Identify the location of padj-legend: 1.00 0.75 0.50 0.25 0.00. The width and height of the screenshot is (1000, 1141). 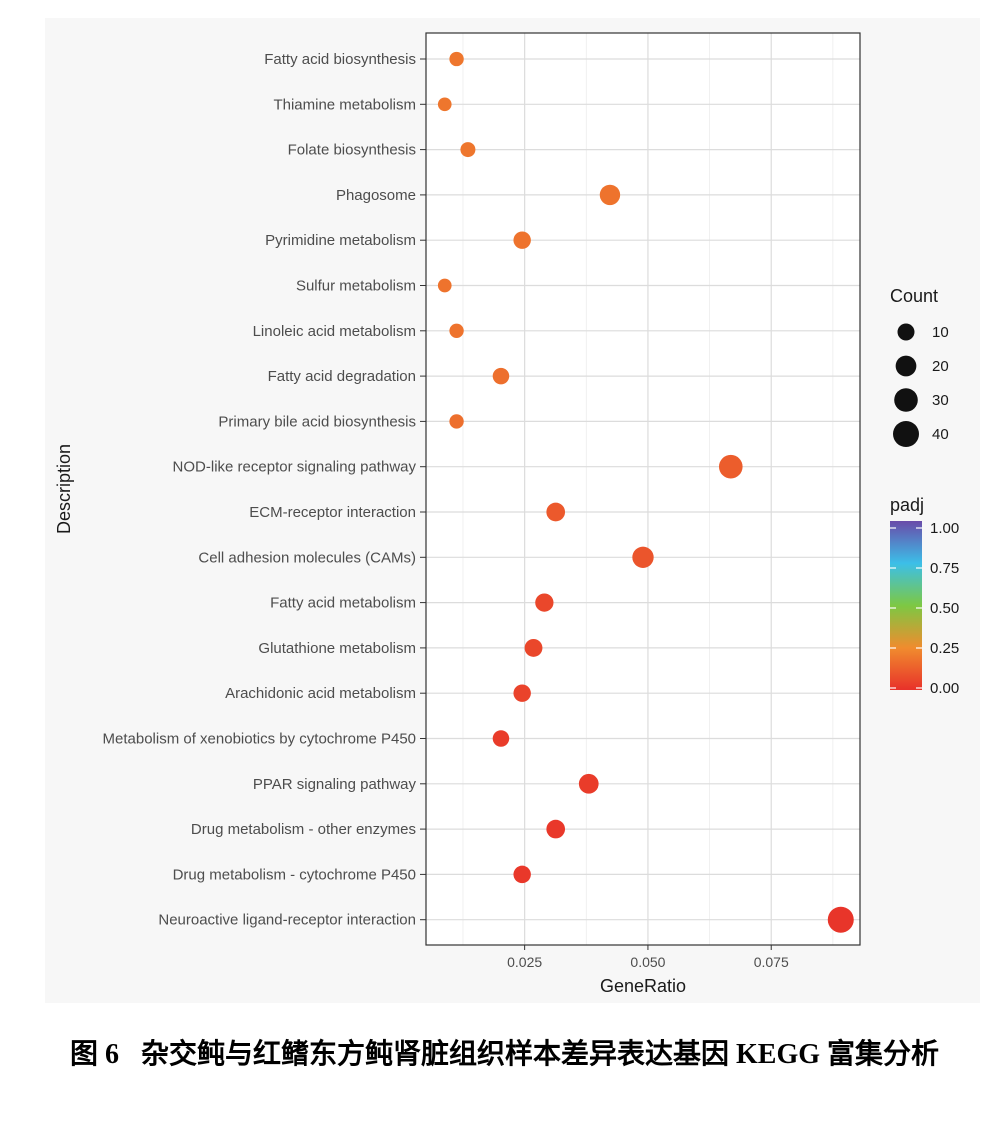
(924, 608).